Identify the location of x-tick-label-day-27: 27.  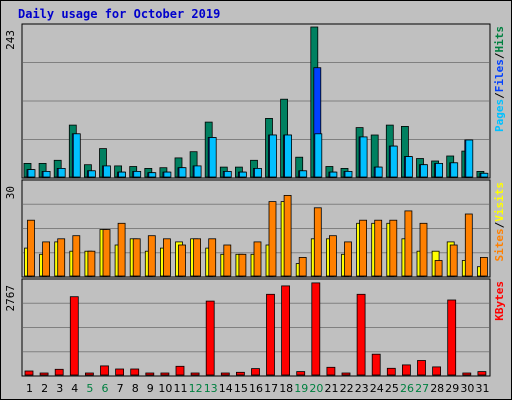
(422, 388).